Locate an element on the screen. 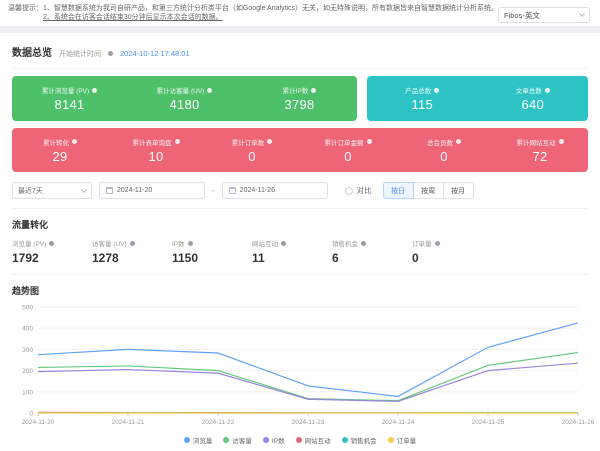 The height and width of the screenshot is (451, 600). page-title: 数据总览 is located at coordinates (32, 53).